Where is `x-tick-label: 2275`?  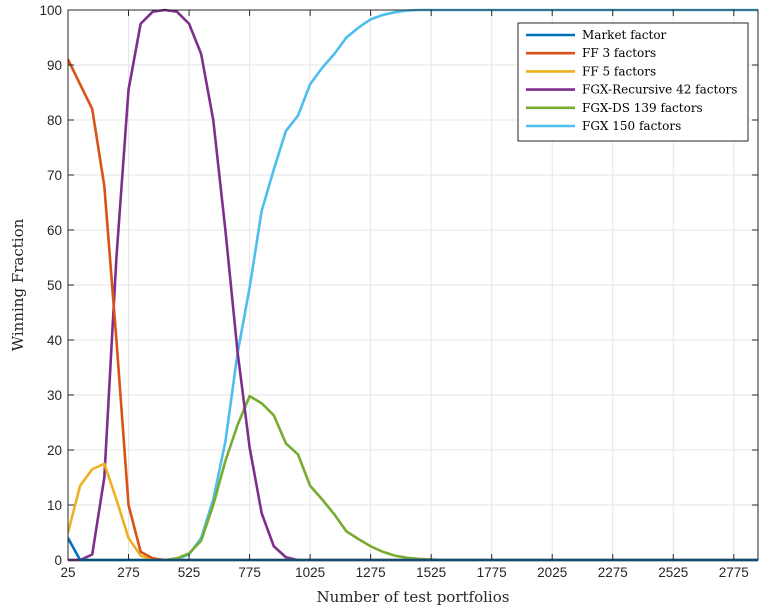 x-tick-label: 2275 is located at coordinates (613, 572).